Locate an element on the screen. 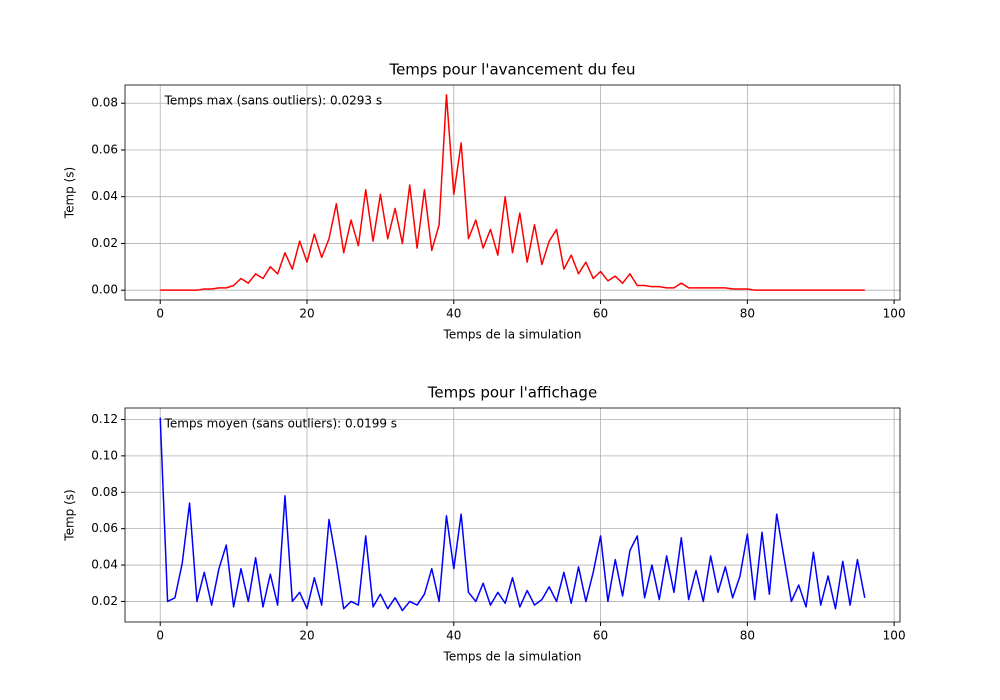 Image resolution: width=1000 pixels, height=700 pixels. y-tick-label: 0.12 is located at coordinates (104, 419).